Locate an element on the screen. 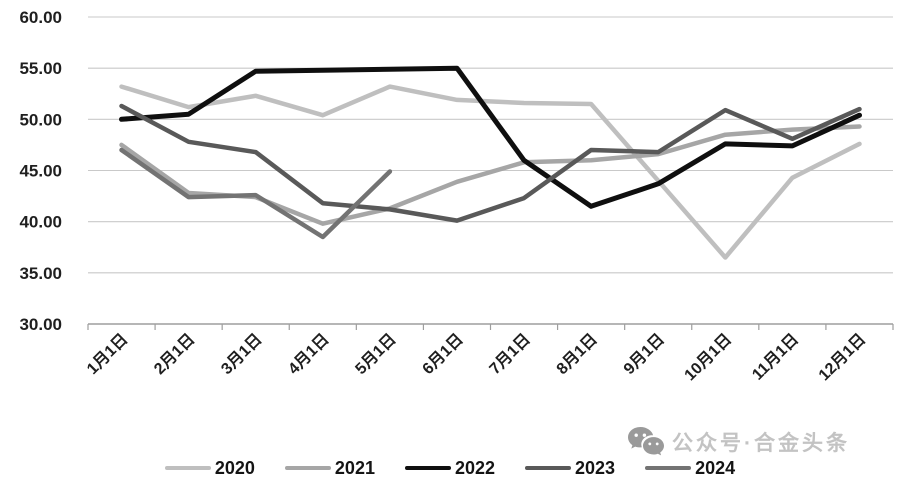 The height and width of the screenshot is (484, 900). legend-swatch-2021 is located at coordinates (307, 468).